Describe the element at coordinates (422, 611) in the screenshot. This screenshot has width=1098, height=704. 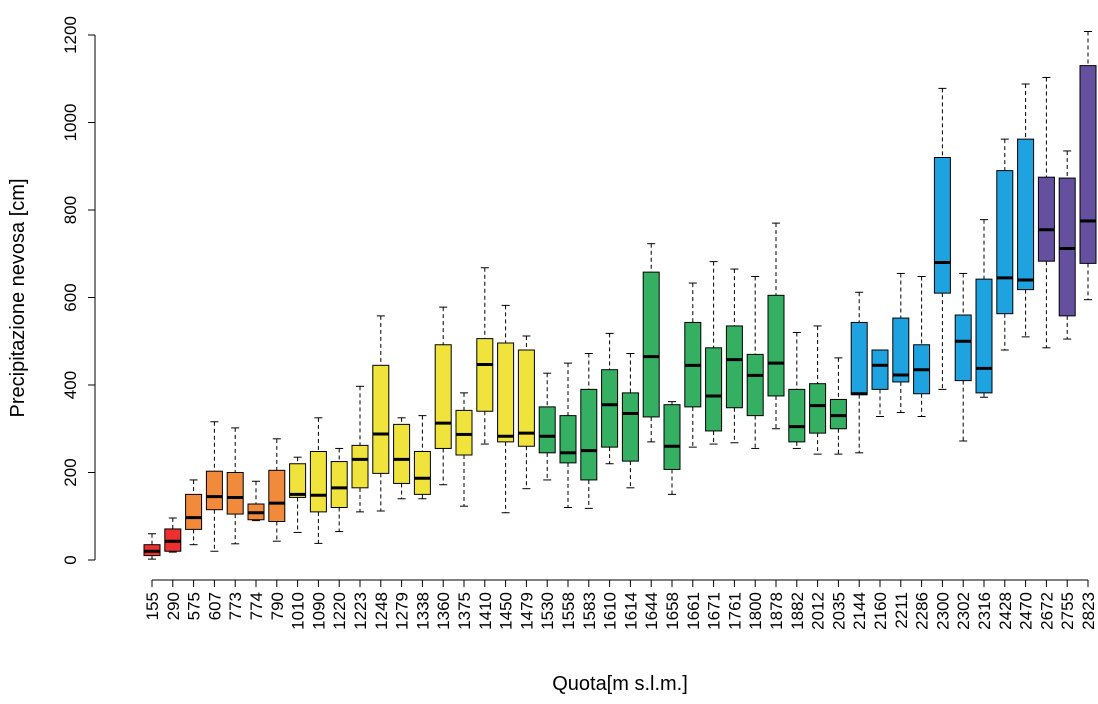
I see `x-tick-label: 1338` at that location.